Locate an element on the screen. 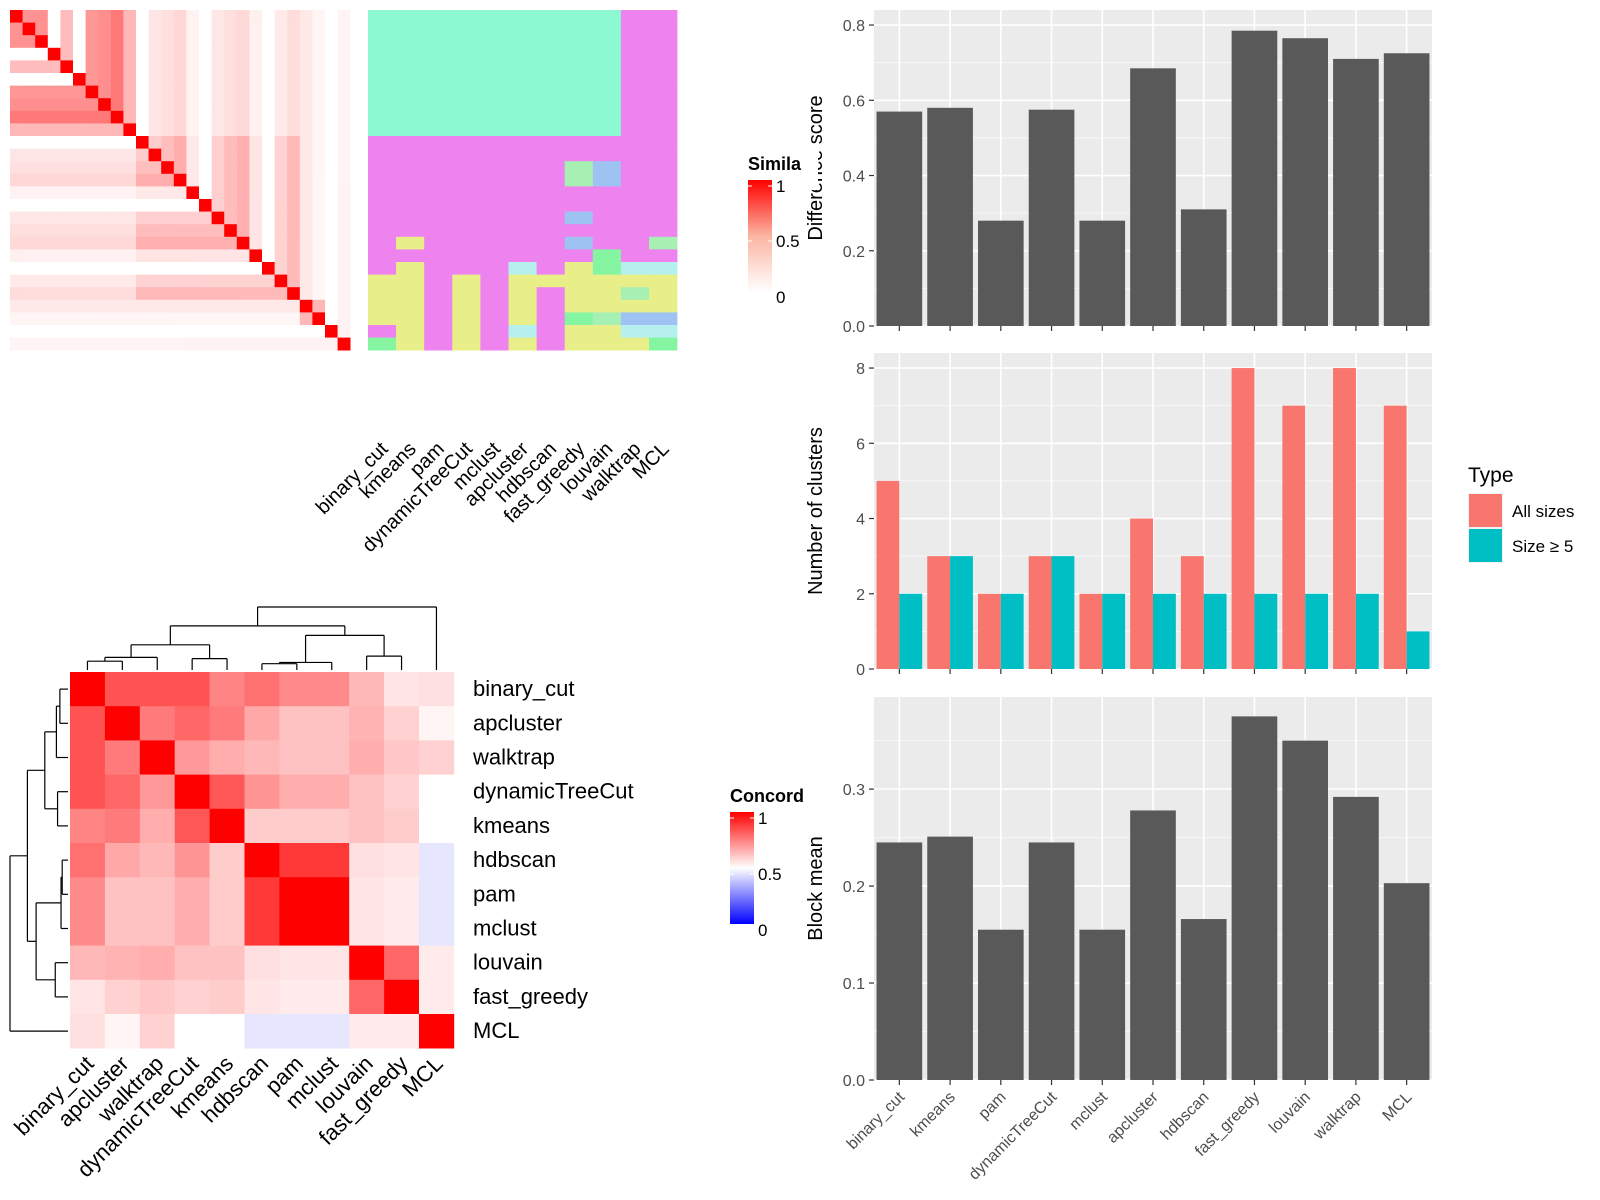 The width and height of the screenshot is (1600, 1200). concordance-legend-tick: 1 is located at coordinates (762, 818).